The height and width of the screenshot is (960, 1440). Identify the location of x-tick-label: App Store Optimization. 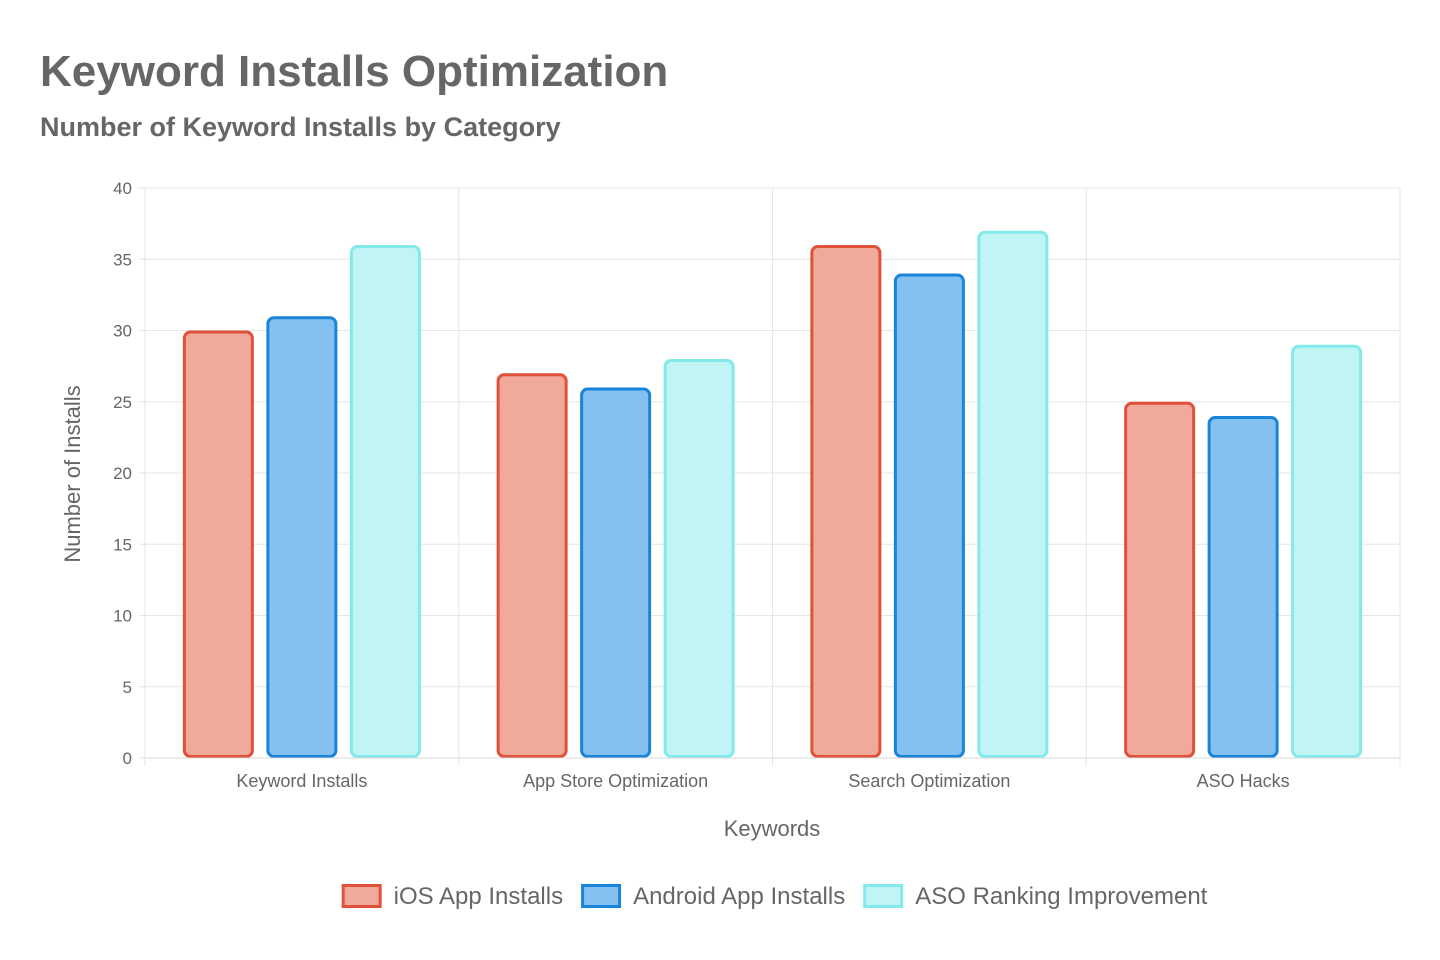
(615, 781).